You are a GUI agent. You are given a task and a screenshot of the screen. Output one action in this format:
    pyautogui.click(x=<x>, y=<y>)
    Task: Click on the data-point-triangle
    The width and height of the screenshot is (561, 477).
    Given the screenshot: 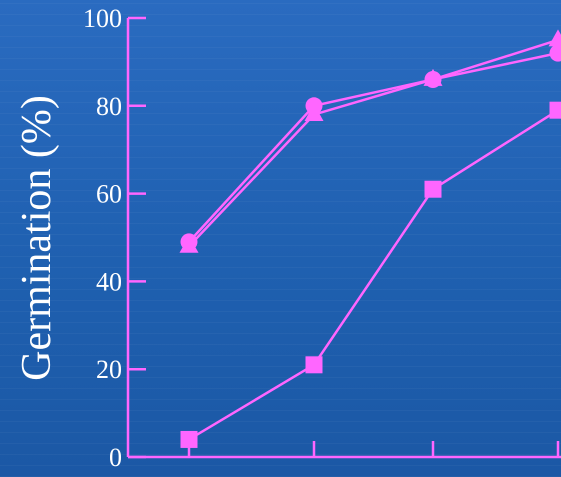 What is the action you would take?
    pyautogui.click(x=555, y=37)
    